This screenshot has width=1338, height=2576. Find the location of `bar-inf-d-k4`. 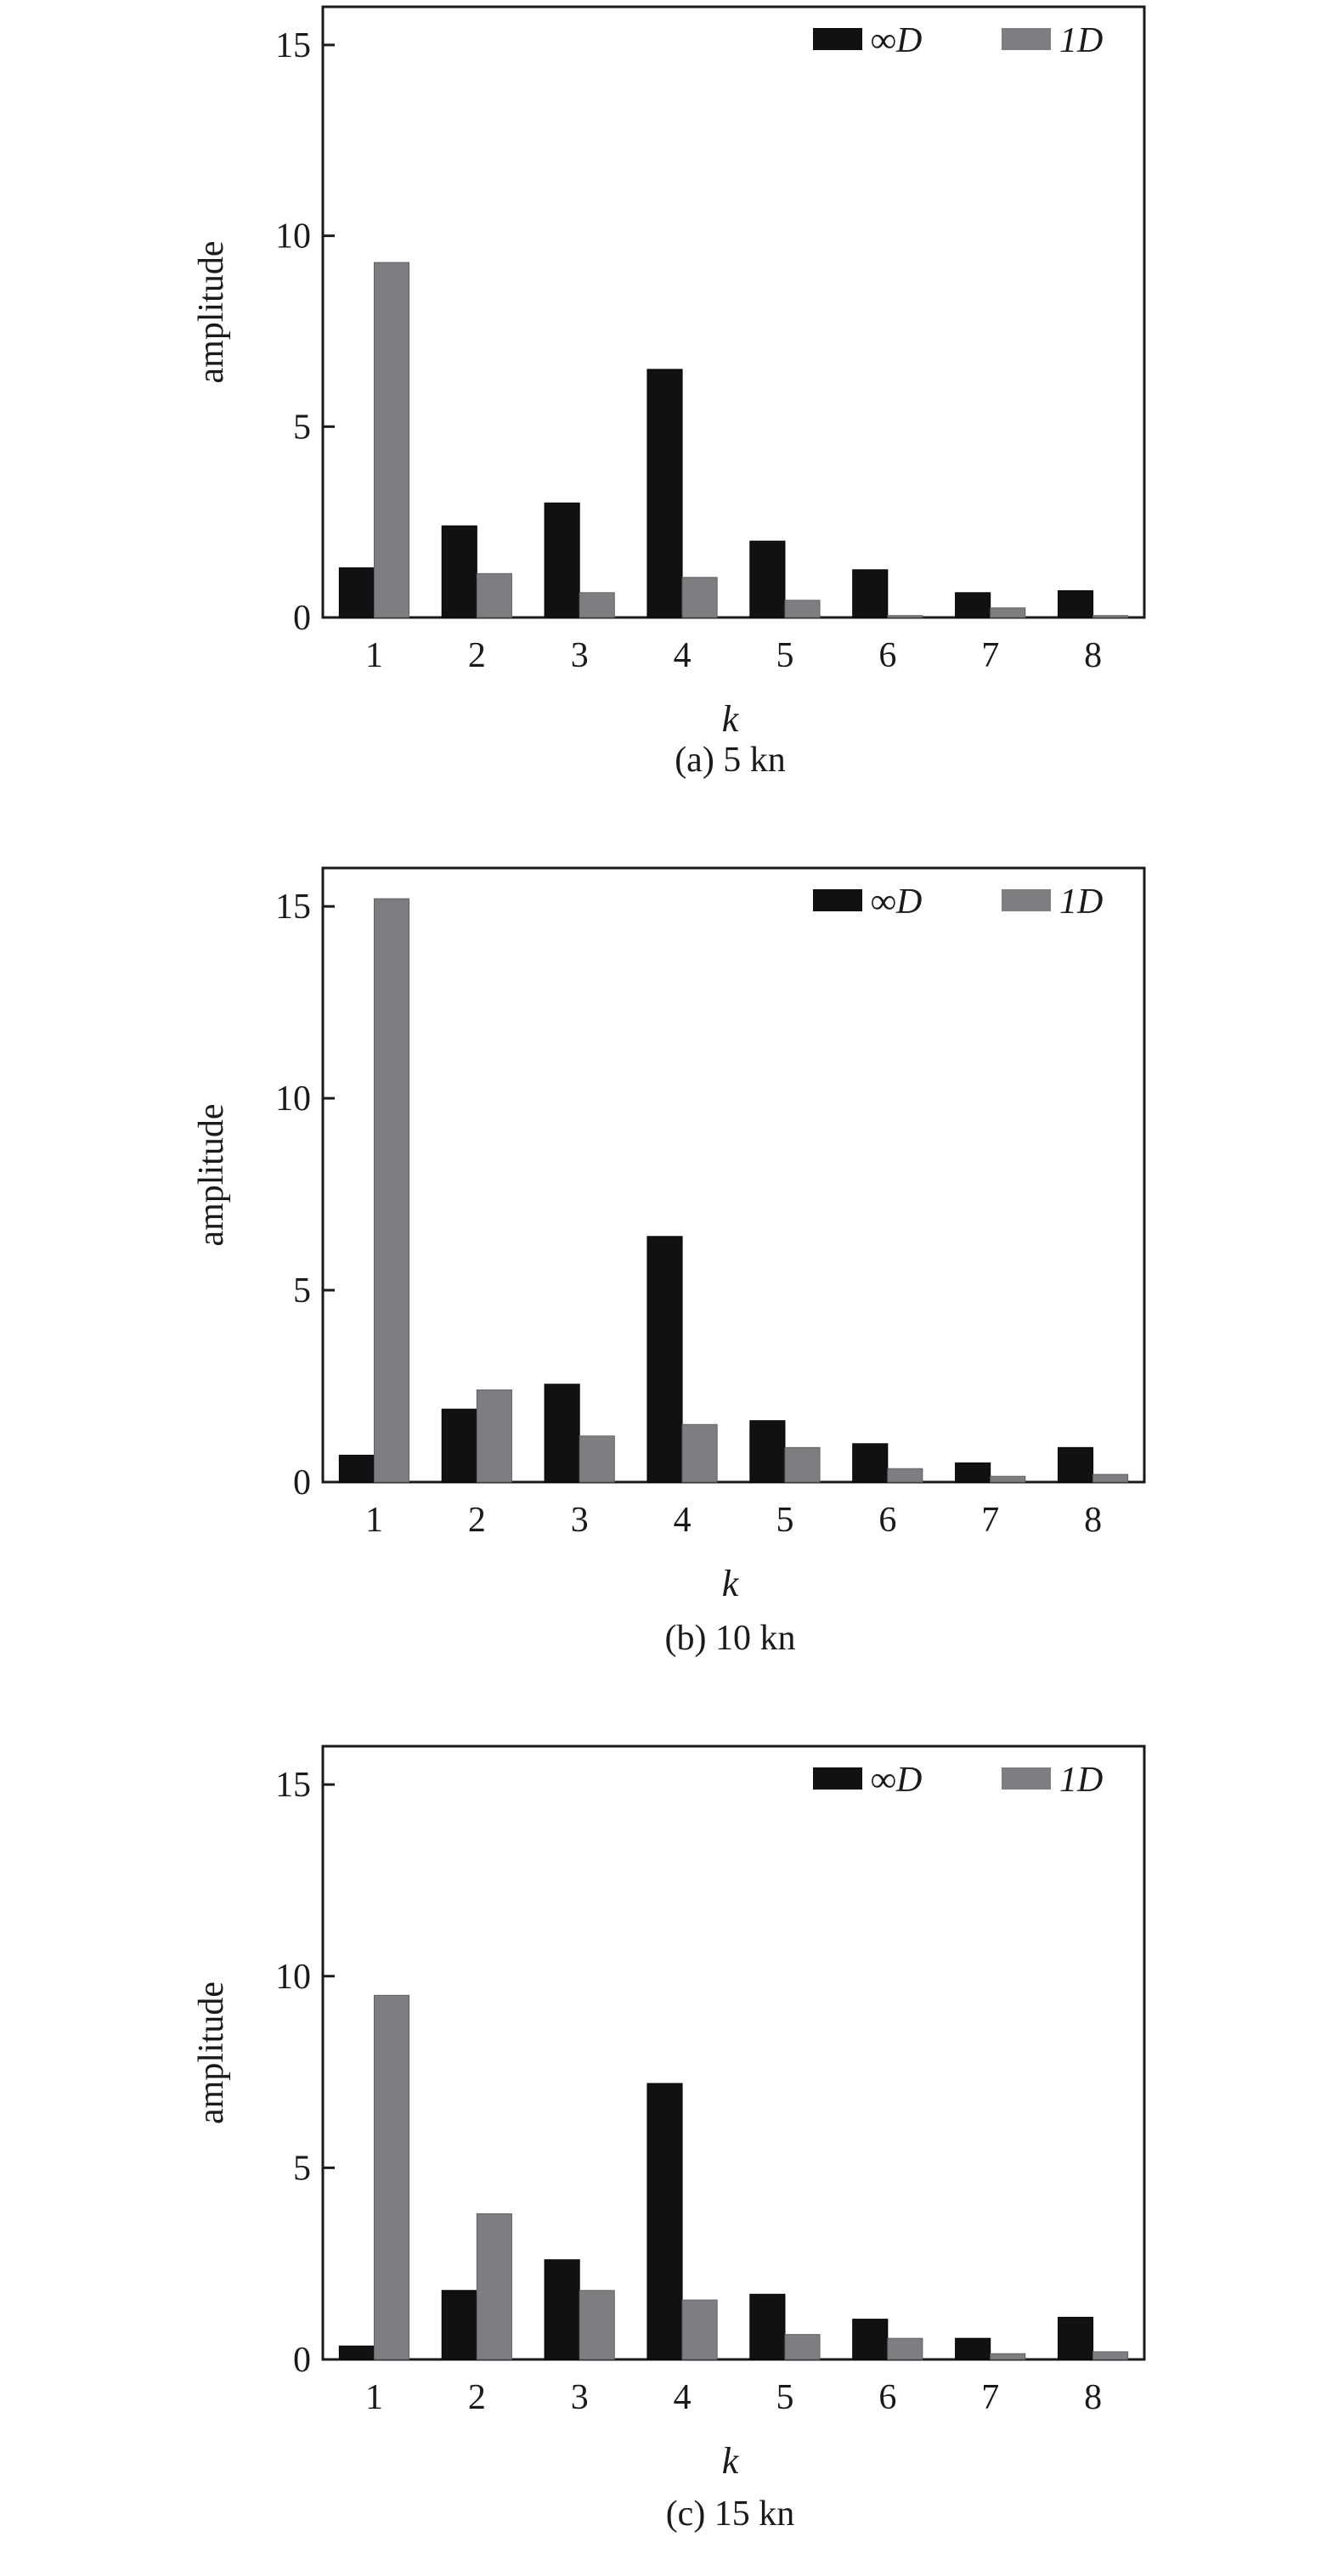

bar-inf-d-k4 is located at coordinates (664, 493).